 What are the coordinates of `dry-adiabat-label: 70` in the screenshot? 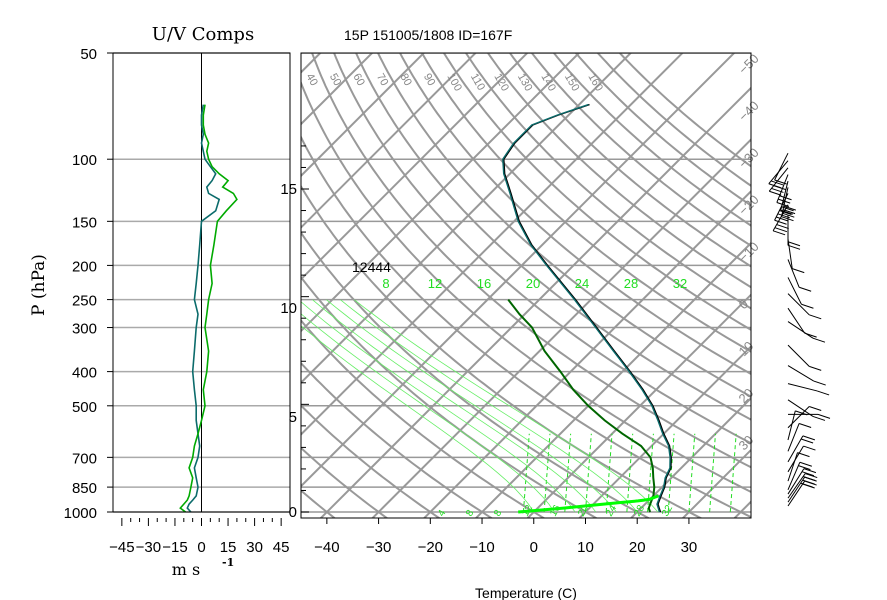 It's located at (382, 80).